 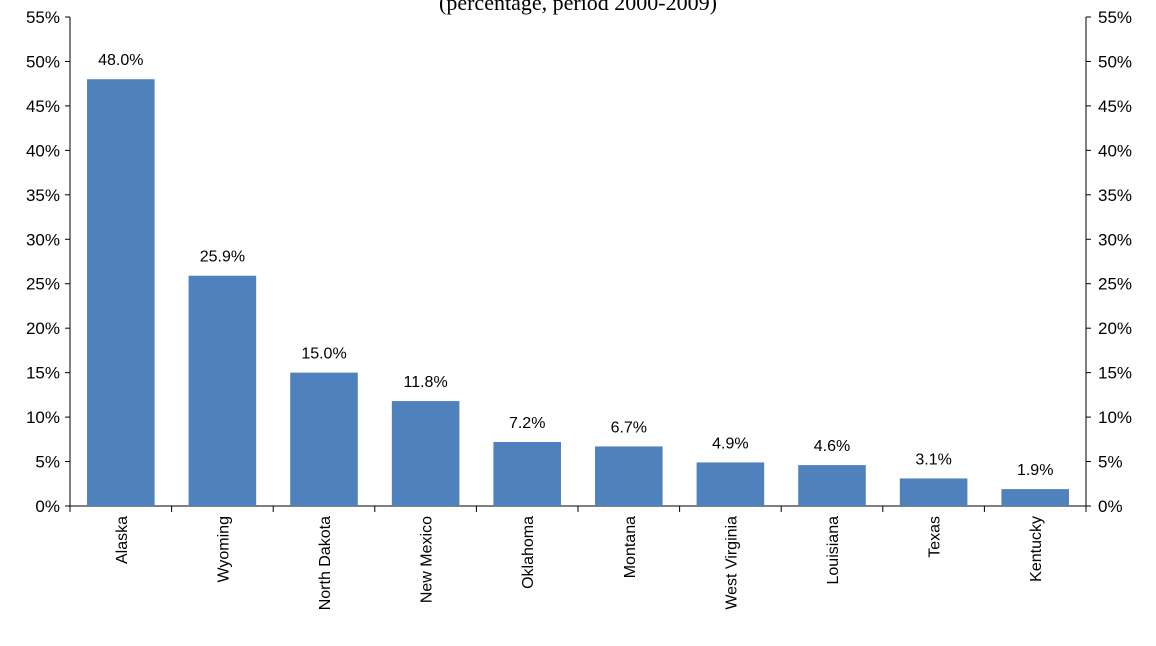 What do you see at coordinates (1115, 195) in the screenshot?
I see `y-tick-label-right: 35%` at bounding box center [1115, 195].